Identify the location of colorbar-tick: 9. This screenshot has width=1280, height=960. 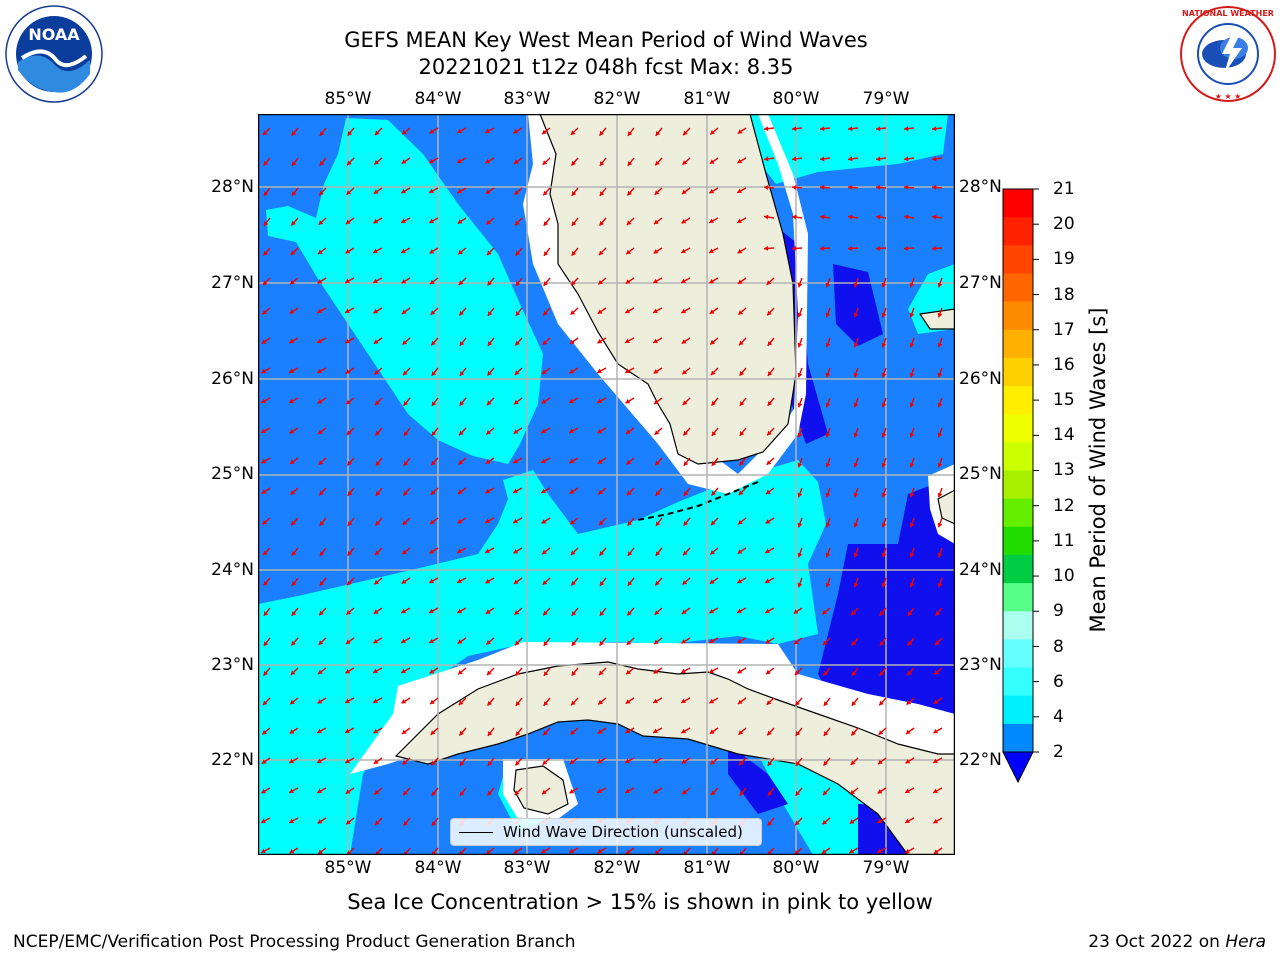
(1058, 611).